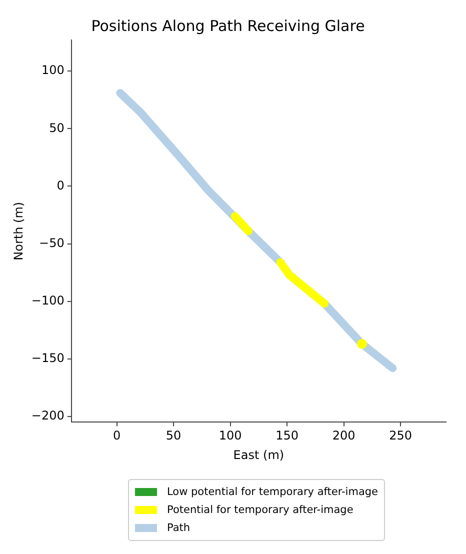 The width and height of the screenshot is (466, 554). Describe the element at coordinates (228, 25) in the screenshot. I see `chart-title: Positions Along Path Receiving Glare` at that location.